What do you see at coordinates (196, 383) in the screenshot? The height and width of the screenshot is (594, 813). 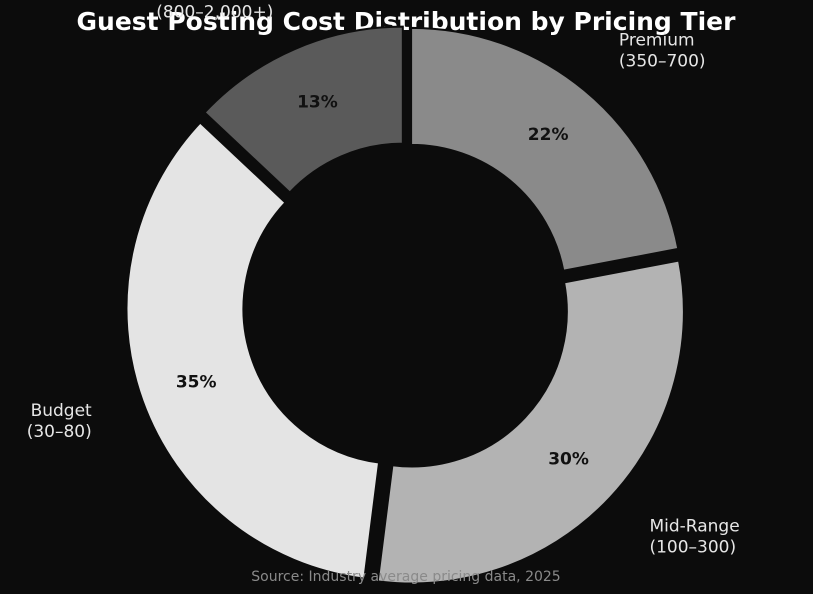 I see `percent-label-budget: 35%` at bounding box center [196, 383].